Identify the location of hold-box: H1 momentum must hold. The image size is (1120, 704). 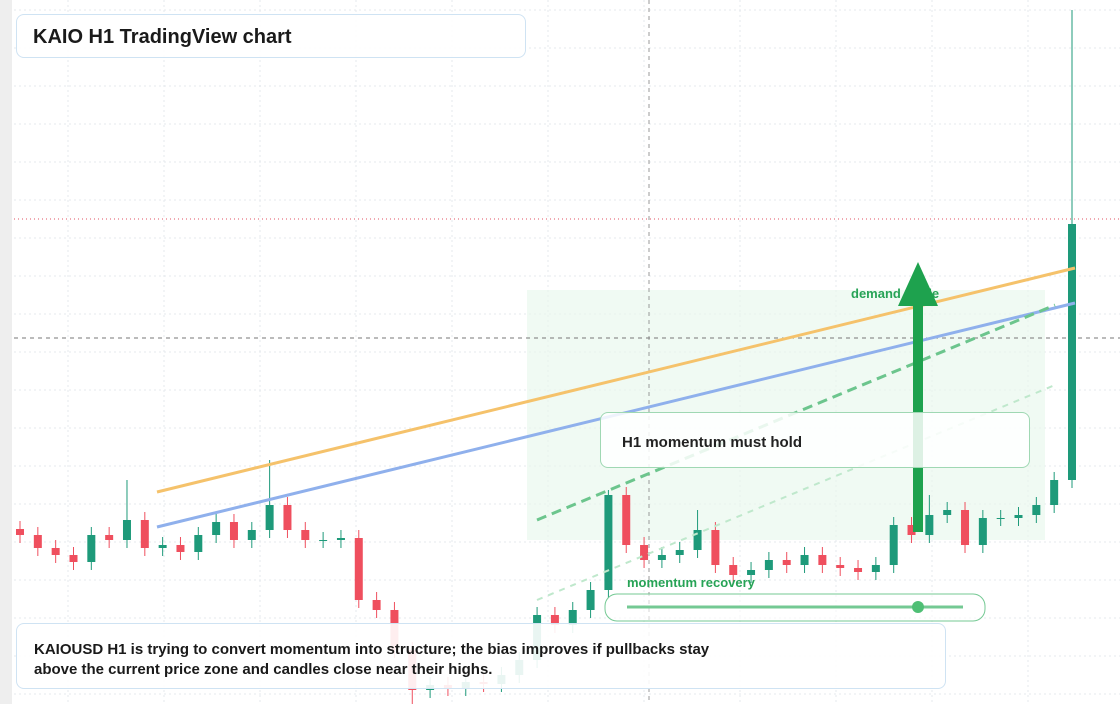
(815, 440).